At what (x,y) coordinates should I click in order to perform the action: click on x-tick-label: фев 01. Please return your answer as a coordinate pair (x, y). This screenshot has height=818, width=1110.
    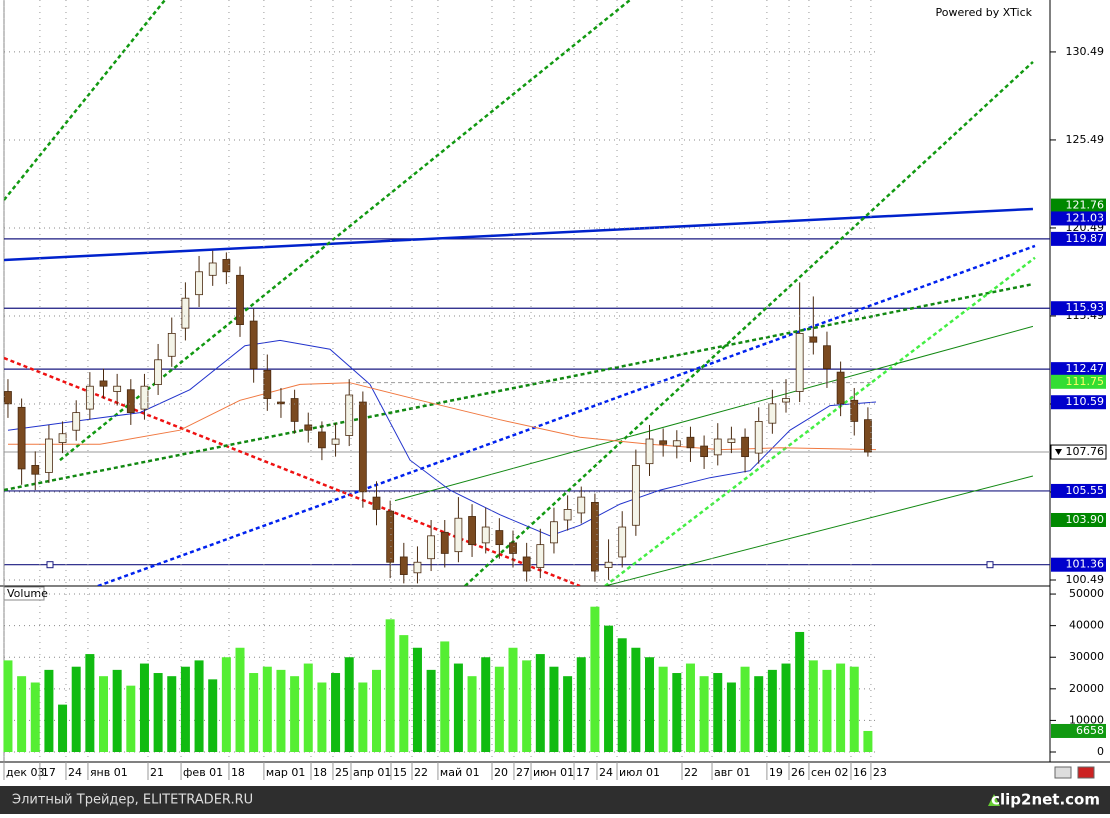
    Looking at the image, I should click on (203, 772).